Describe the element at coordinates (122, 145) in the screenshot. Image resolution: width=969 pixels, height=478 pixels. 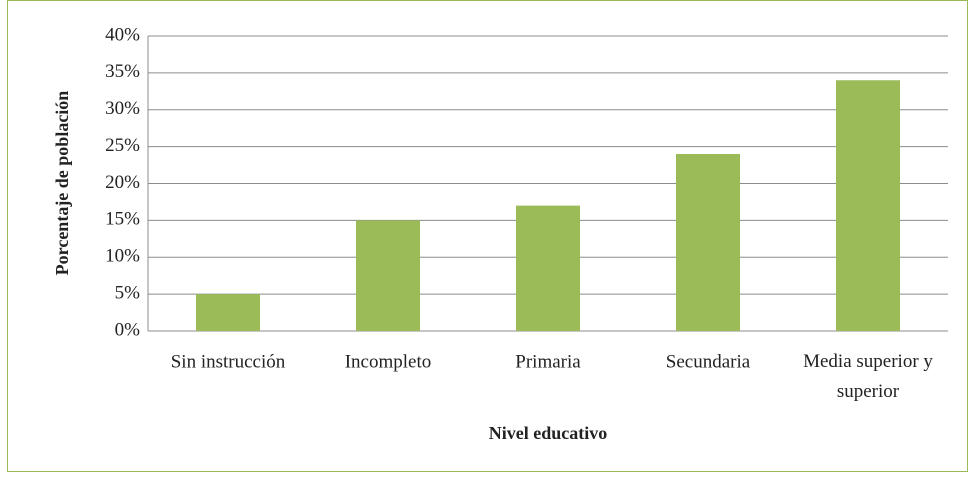
I see `y-tick-label: 25%` at that location.